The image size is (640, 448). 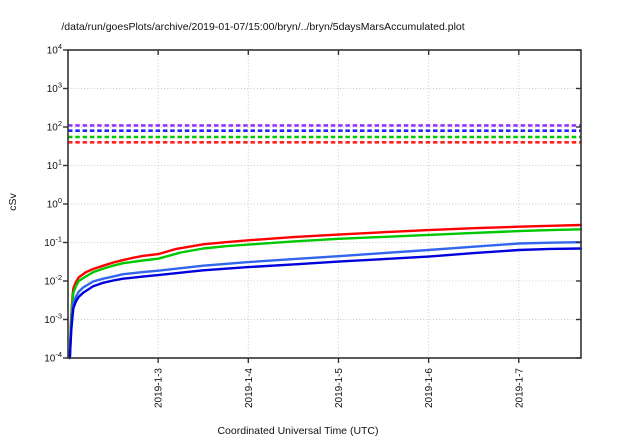 I want to click on y-tick-exponent: 4, so click(x=60, y=46).